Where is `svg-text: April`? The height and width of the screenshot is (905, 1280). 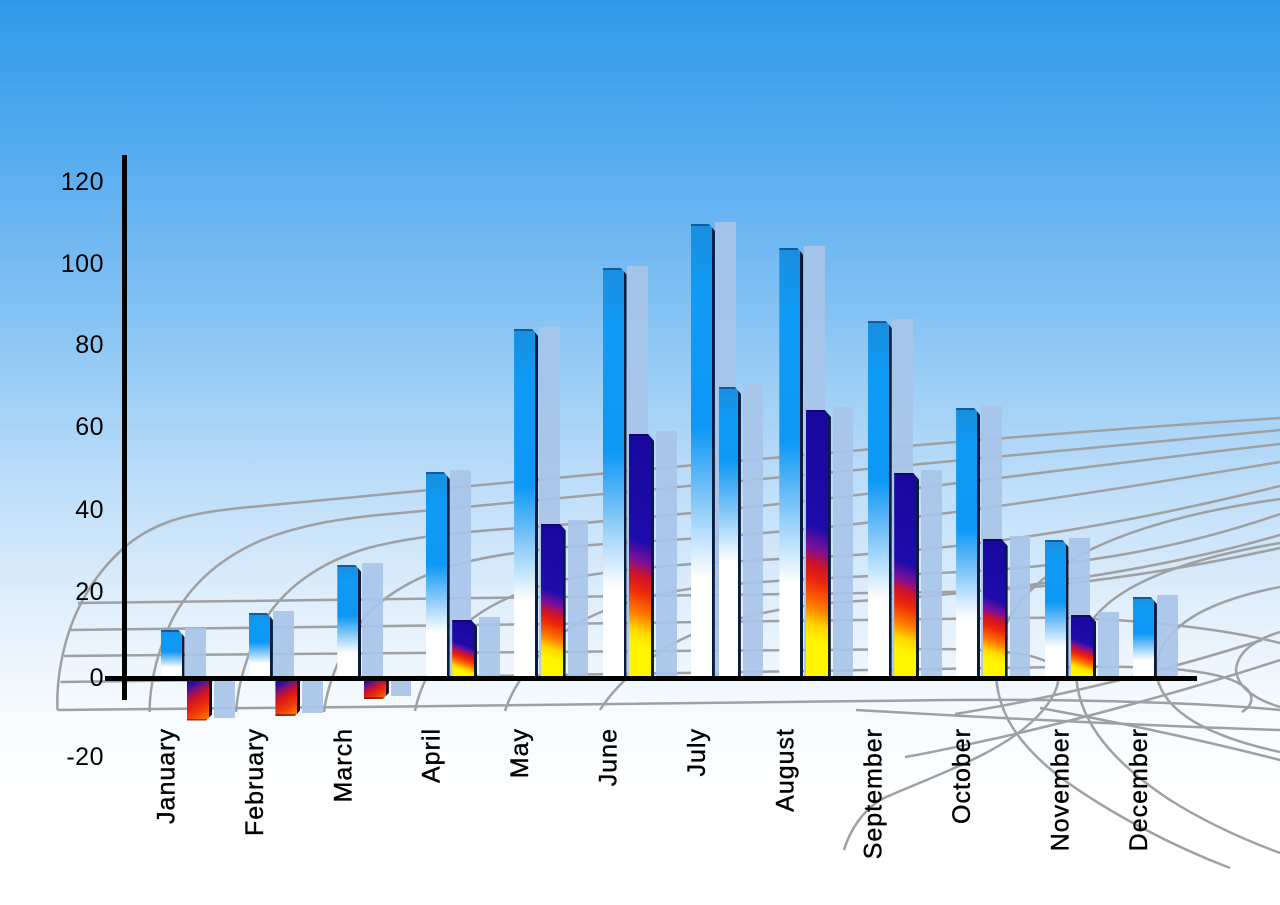 svg-text: April is located at coordinates (432, 755).